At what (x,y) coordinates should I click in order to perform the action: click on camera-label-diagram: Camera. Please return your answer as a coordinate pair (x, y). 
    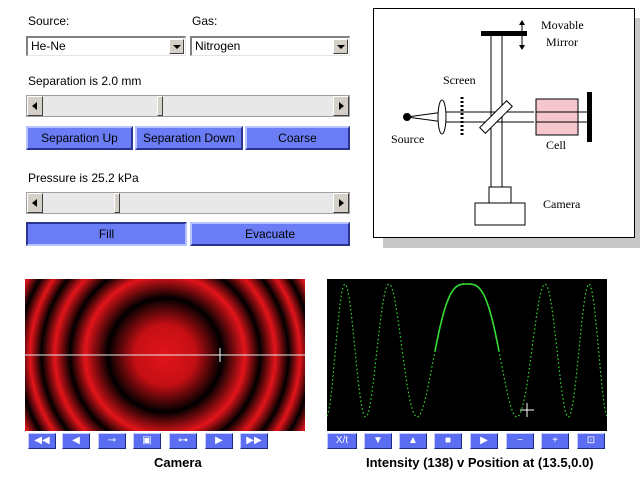
    Looking at the image, I should click on (562, 204).